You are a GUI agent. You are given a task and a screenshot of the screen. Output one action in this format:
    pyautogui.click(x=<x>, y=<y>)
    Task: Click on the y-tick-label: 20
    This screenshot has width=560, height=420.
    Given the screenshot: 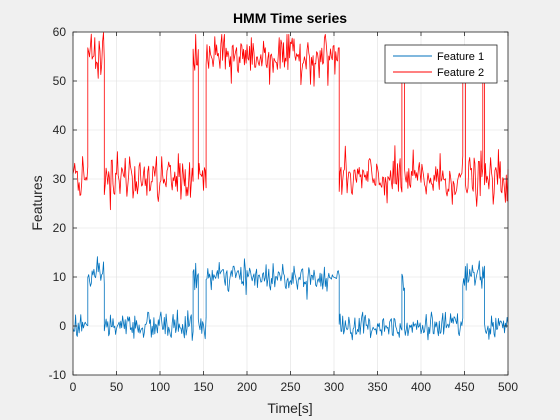 What is the action you would take?
    pyautogui.click(x=60, y=228)
    